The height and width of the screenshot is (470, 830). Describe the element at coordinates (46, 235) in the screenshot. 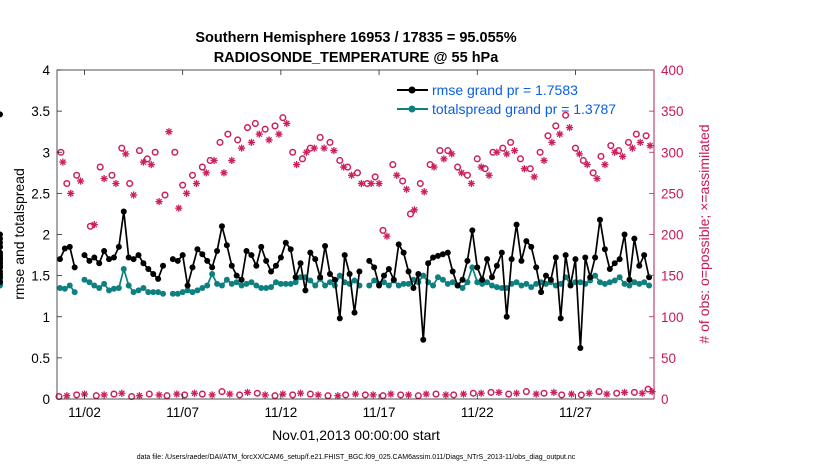

I see `y-left-tick-label: 2` at that location.